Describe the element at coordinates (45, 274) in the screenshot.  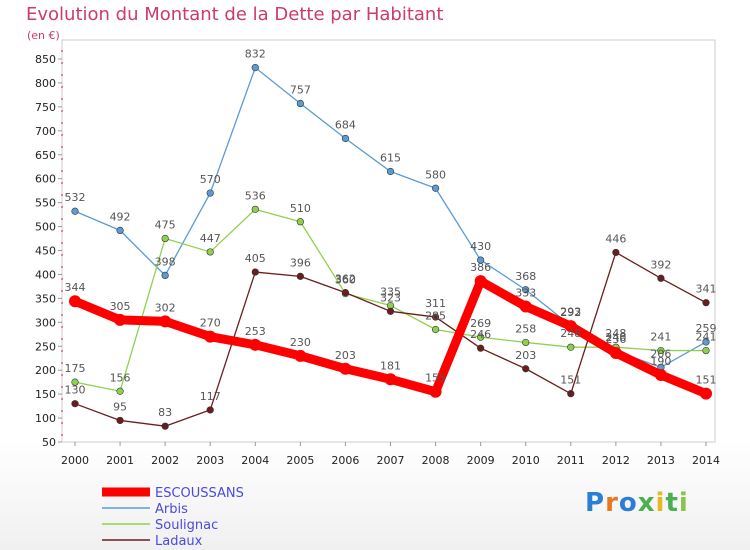
I see `y-tick-label: 400` at that location.